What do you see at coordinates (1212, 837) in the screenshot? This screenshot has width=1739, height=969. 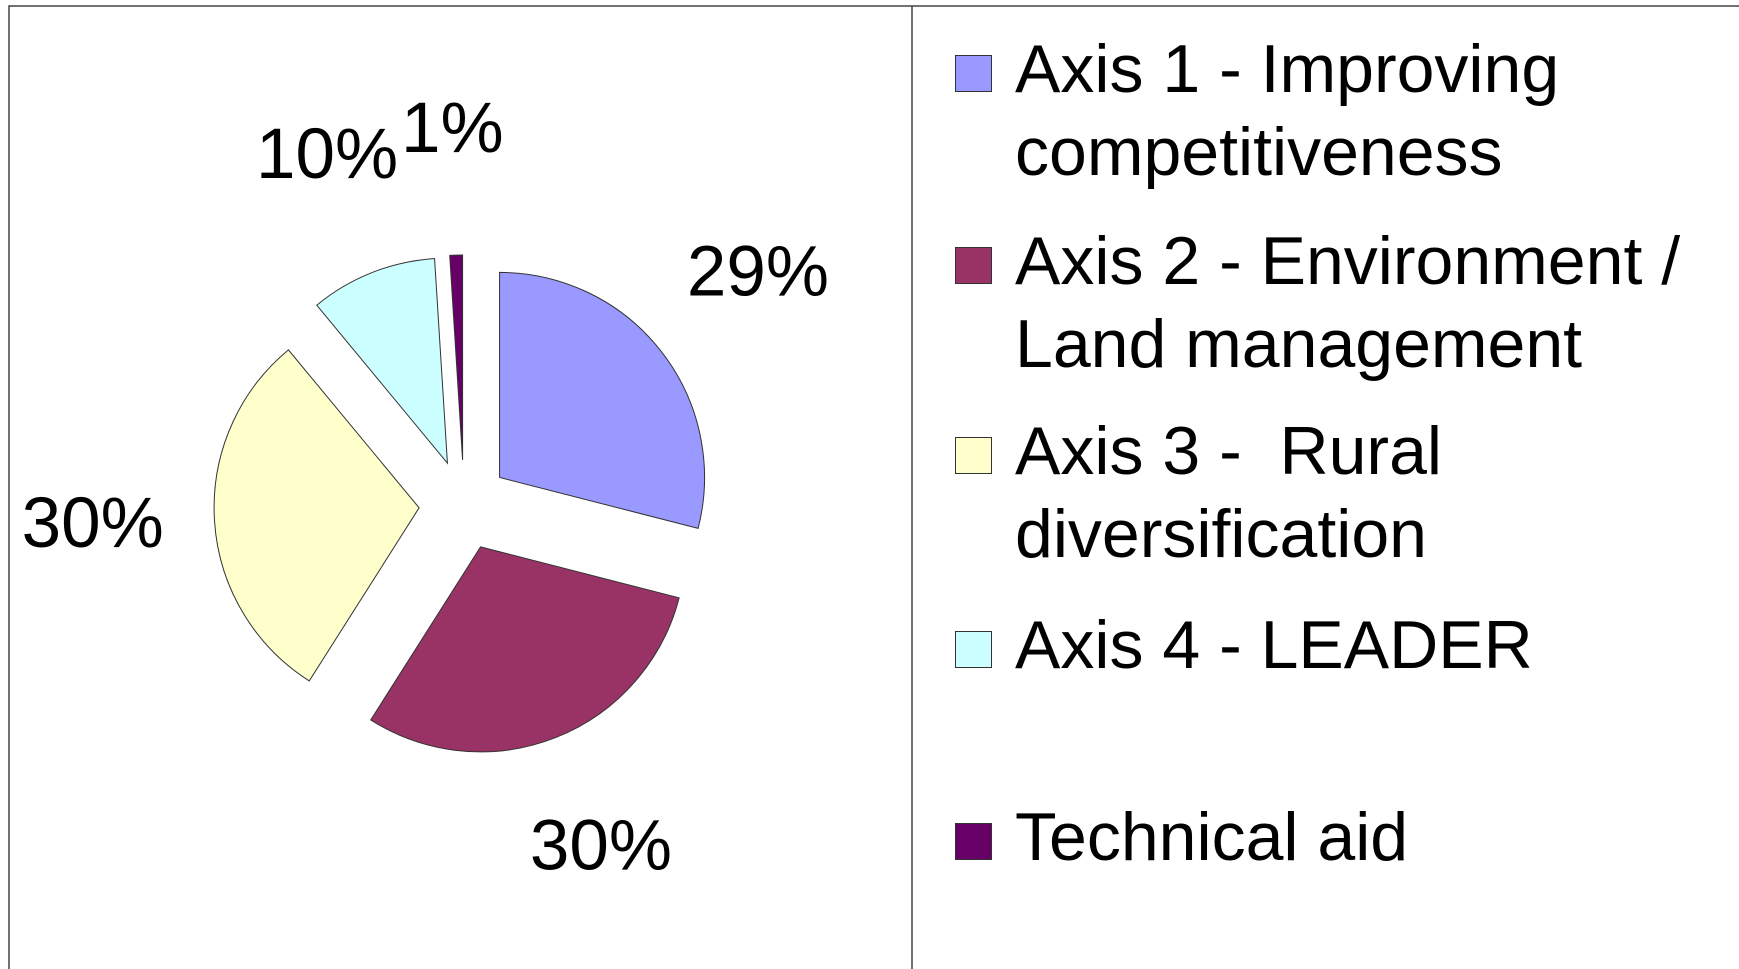 I see `legend-label: Technical aid` at bounding box center [1212, 837].